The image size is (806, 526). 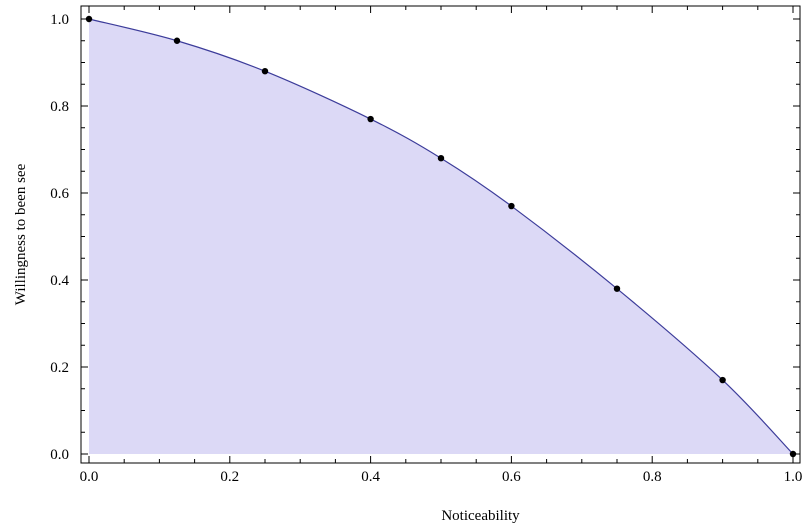 What do you see at coordinates (59, 281) in the screenshot?
I see `y-tick-label: 0.4` at bounding box center [59, 281].